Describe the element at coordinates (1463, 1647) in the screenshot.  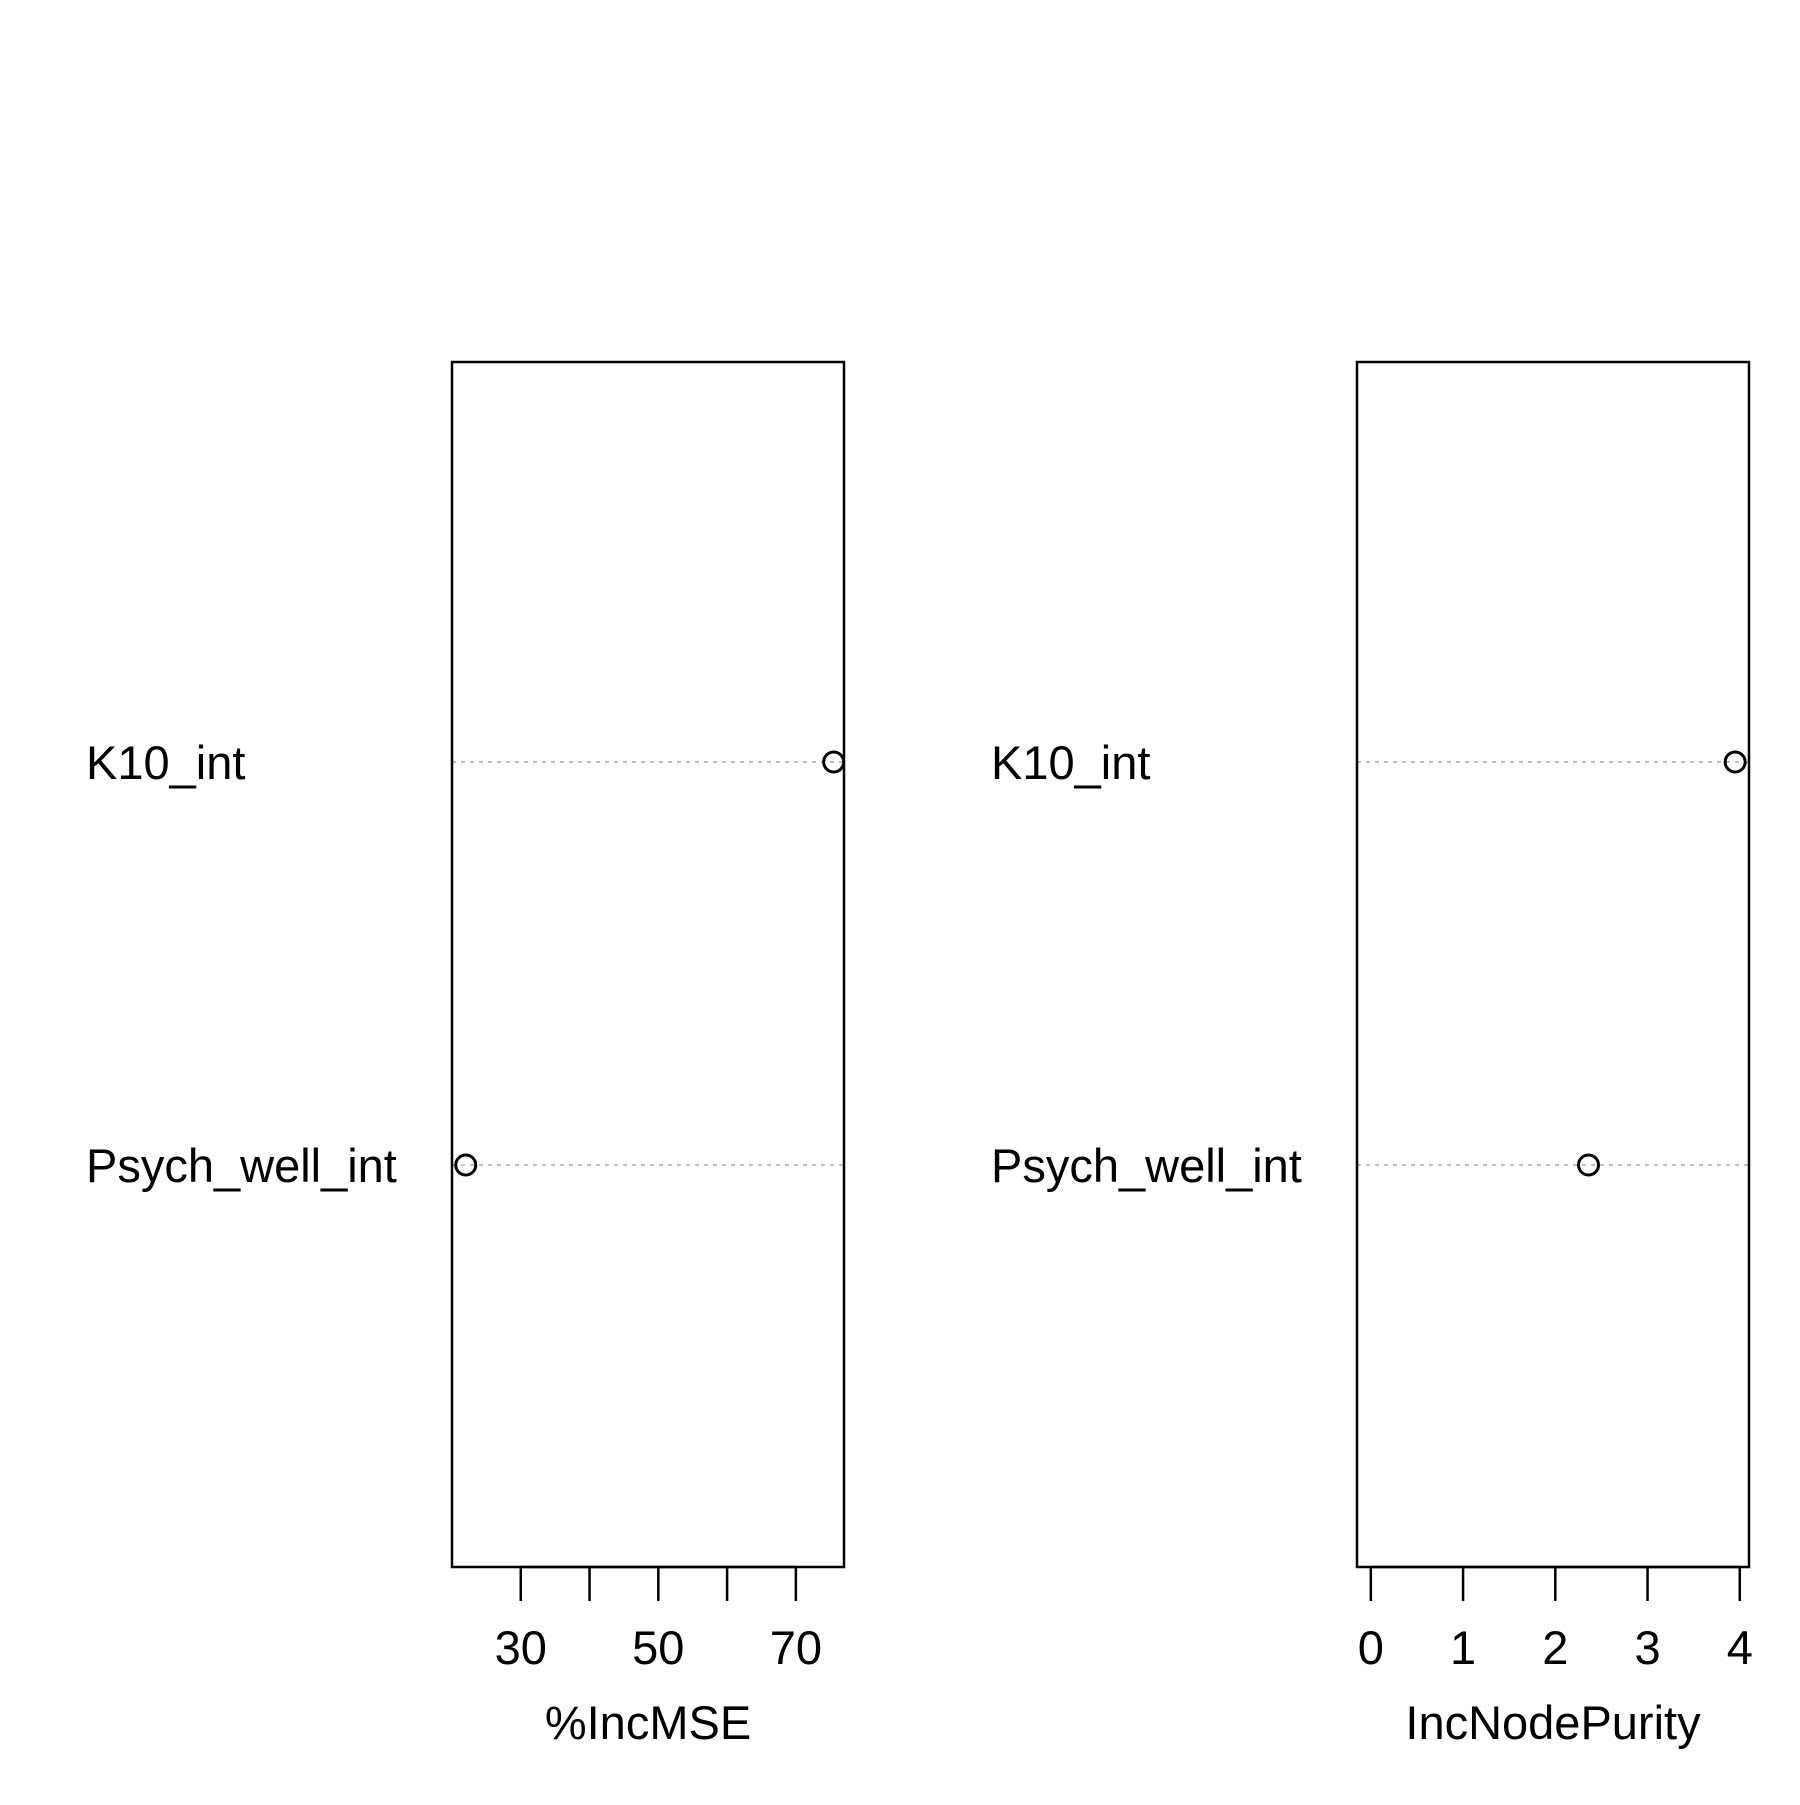
I see `x-tick-label: 1` at that location.